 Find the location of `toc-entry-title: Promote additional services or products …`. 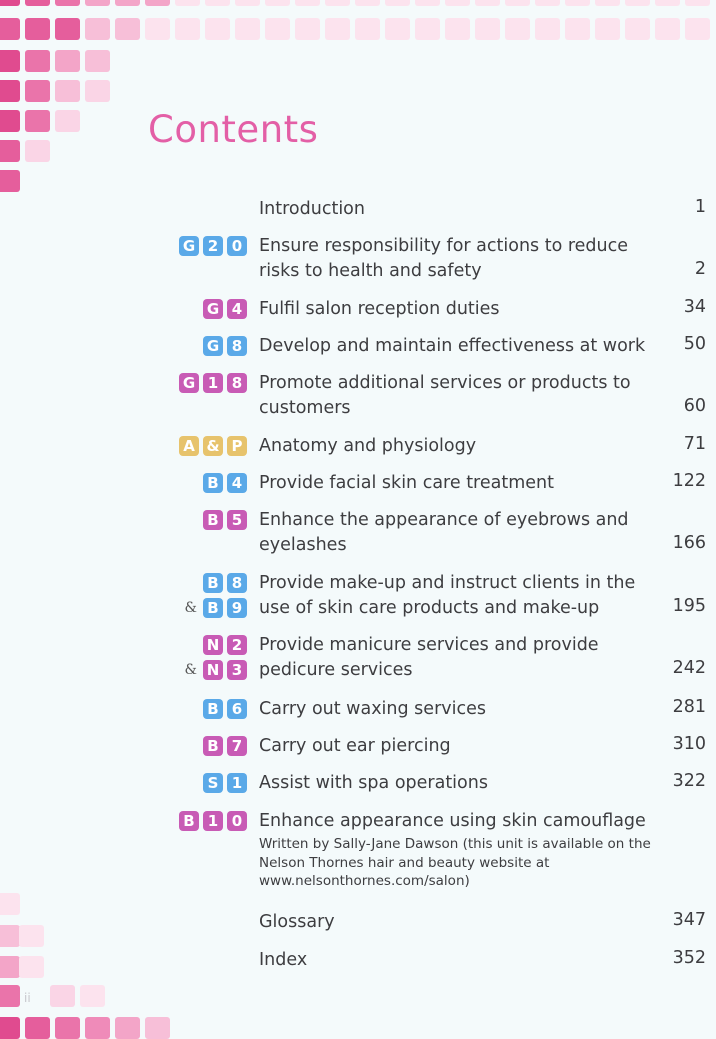

toc-entry-title: Promote additional services or products … is located at coordinates (456, 396).